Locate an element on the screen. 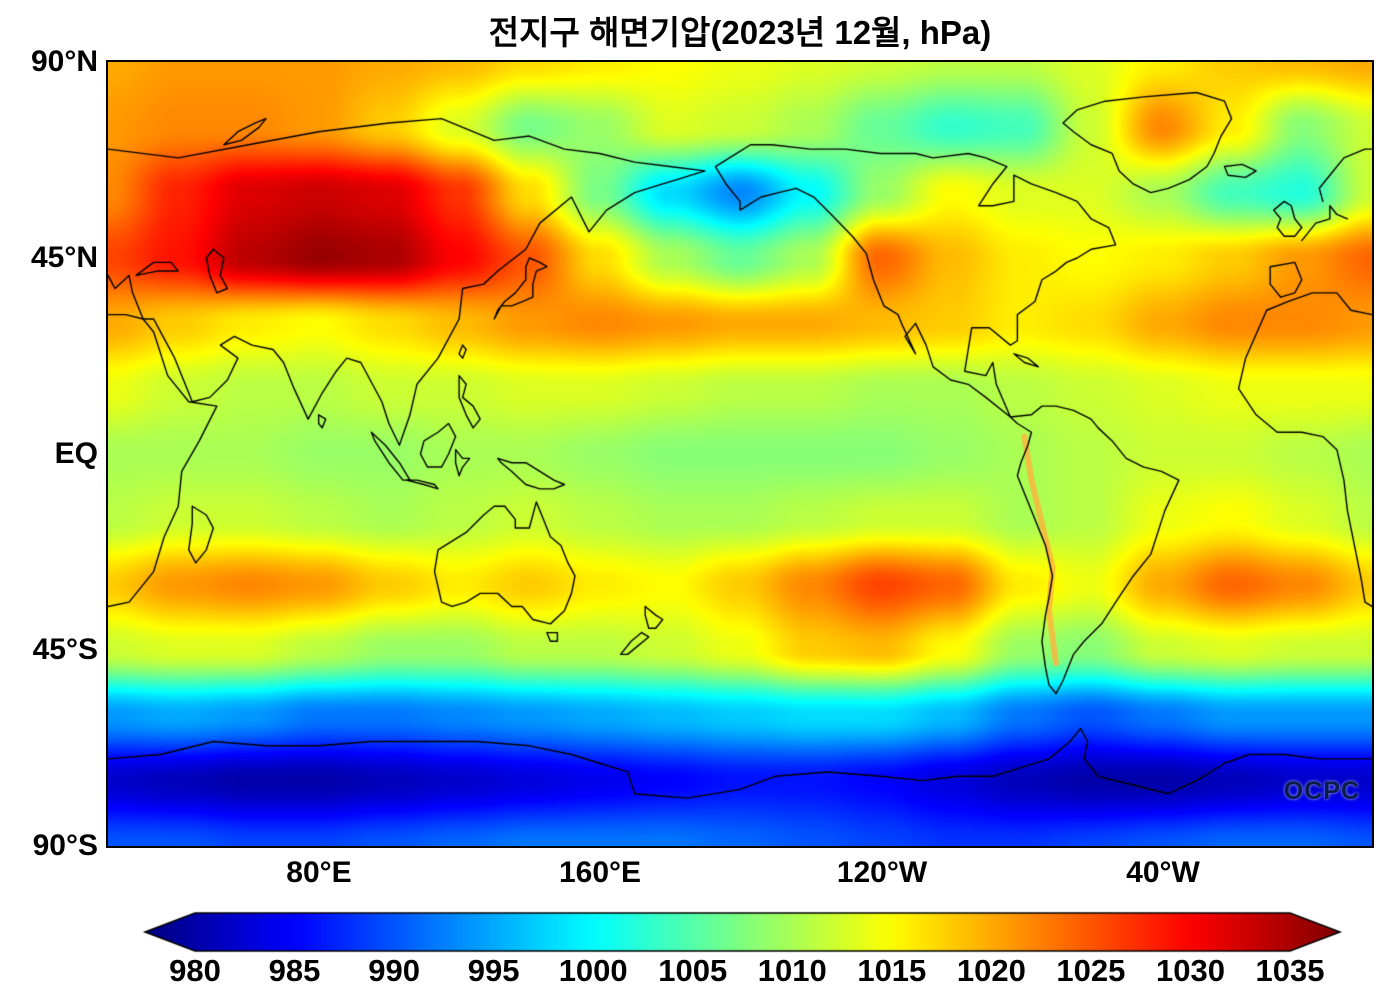 The image size is (1400, 1002). colorbar-tick-995: 995 is located at coordinates (493, 970).